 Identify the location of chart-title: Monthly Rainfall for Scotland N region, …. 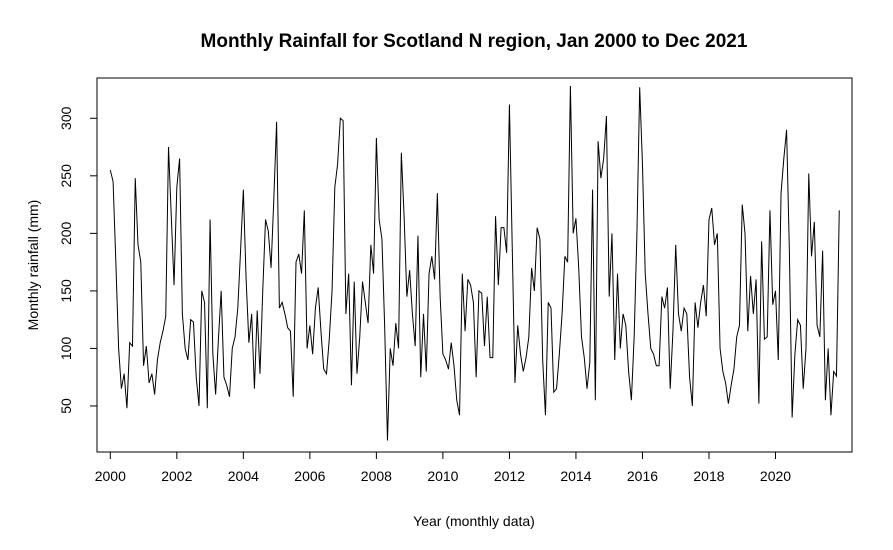
(474, 41).